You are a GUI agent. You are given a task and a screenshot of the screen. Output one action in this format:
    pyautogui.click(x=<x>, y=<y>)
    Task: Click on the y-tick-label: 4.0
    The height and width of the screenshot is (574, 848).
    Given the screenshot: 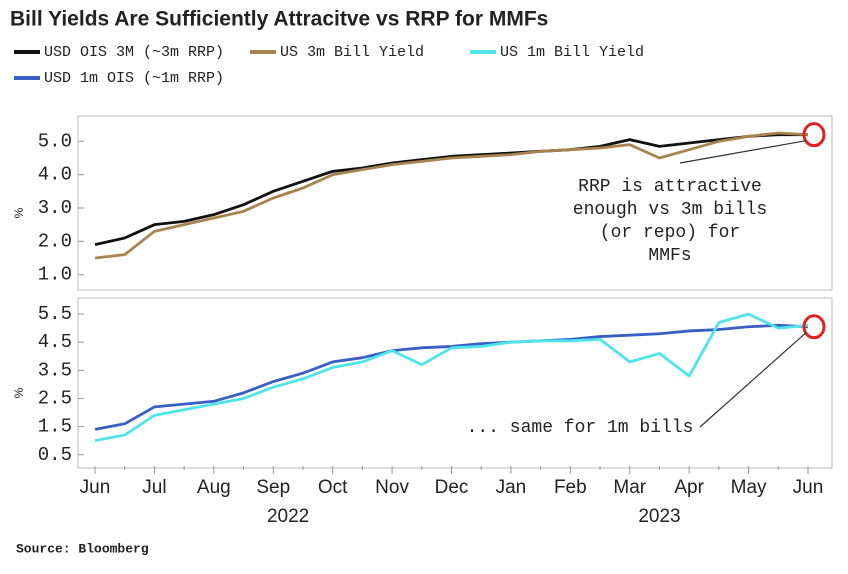 What is the action you would take?
    pyautogui.click(x=55, y=175)
    